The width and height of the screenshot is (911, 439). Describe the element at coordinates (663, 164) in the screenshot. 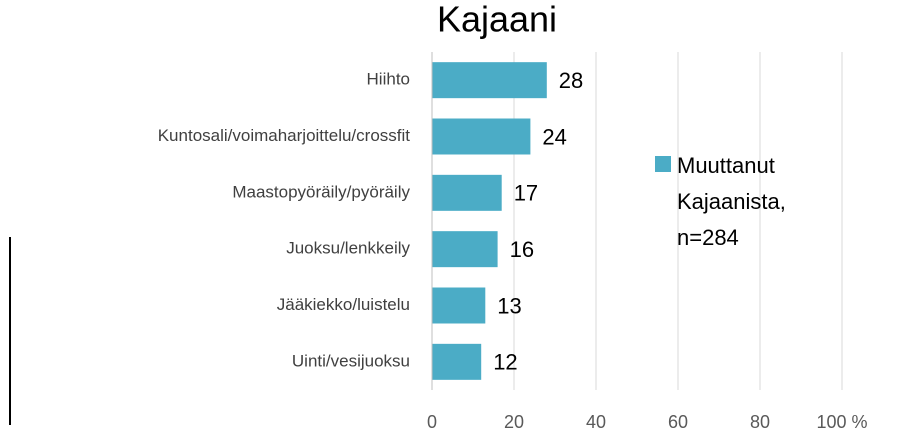

I see `legend-swatch` at that location.